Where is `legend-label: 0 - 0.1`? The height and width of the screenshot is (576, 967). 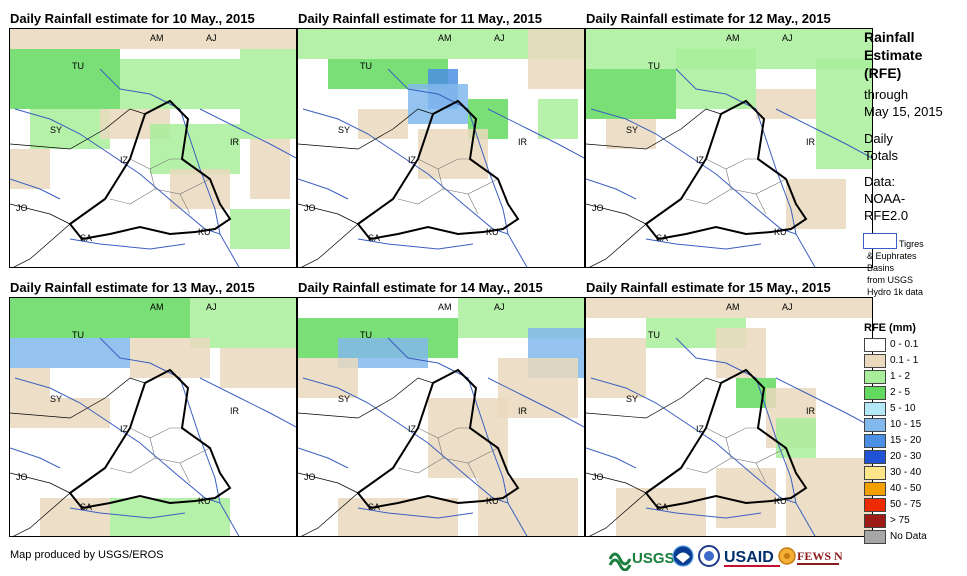
legend-label: 0 - 0.1 is located at coordinates (904, 344).